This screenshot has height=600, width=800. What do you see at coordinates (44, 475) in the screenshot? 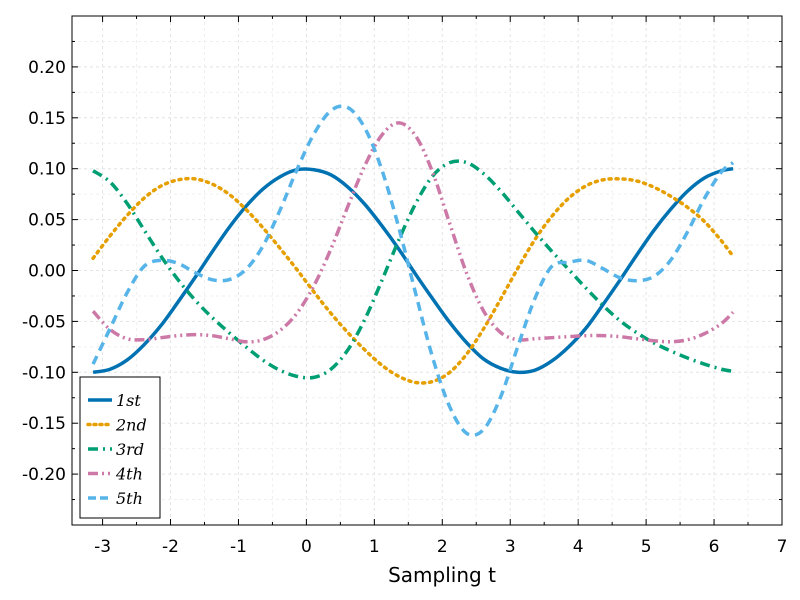
I see `y-tick-label: -0.20` at bounding box center [44, 475].